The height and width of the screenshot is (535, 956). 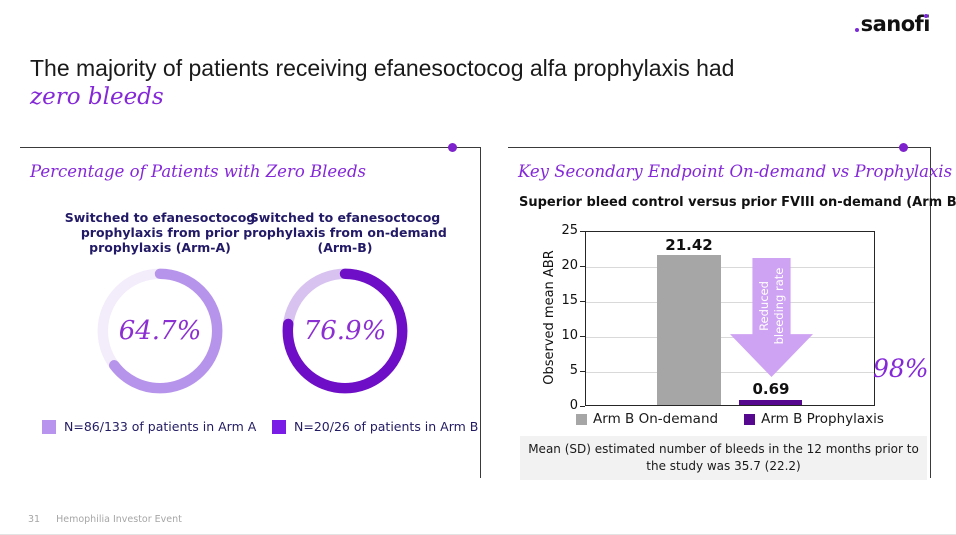 What do you see at coordinates (895, 24) in the screenshot?
I see `sanofi-logo-text: sanofi` at bounding box center [895, 24].